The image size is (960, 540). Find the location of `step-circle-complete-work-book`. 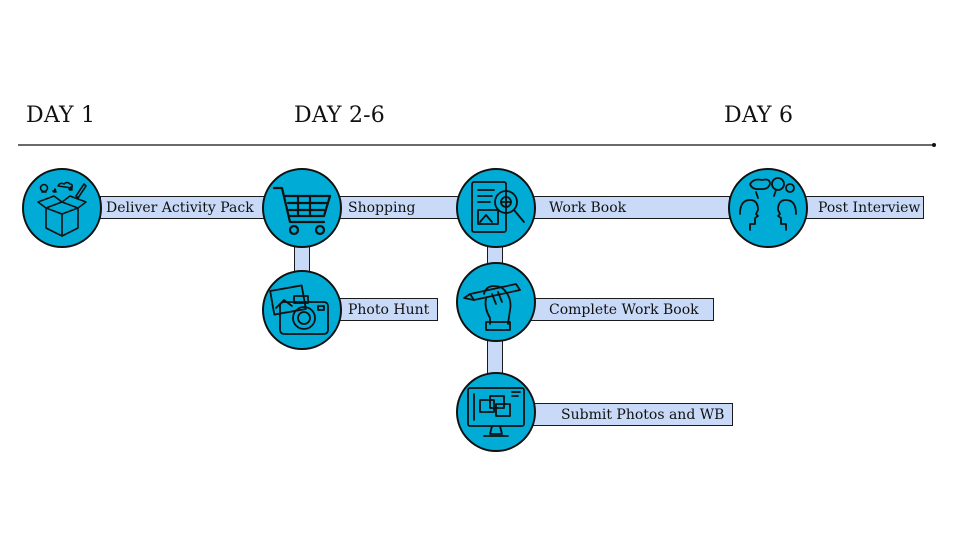

step-circle-complete-work-book is located at coordinates (496, 302).